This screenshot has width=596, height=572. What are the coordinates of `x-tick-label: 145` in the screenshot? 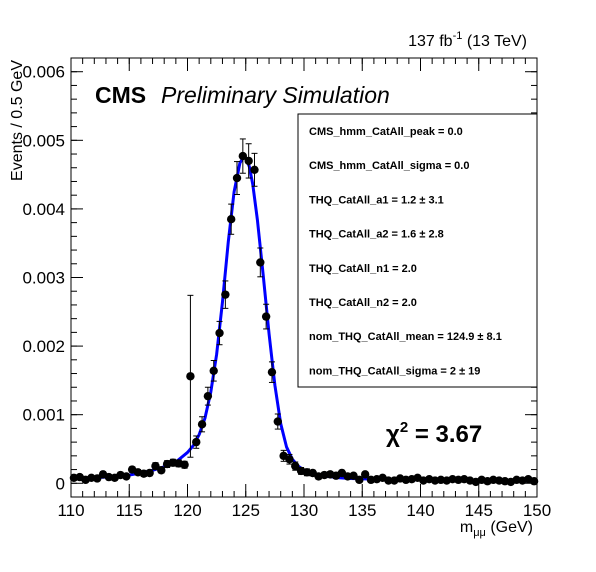 It's located at (479, 510).